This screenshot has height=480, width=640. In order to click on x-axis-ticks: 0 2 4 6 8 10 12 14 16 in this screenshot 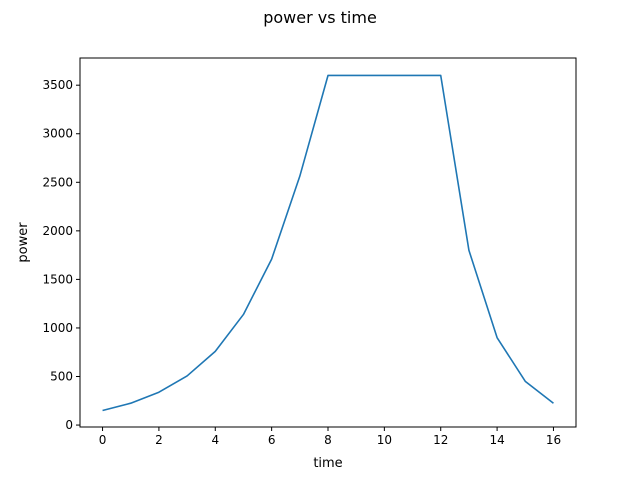, I will do `click(330, 437)`.